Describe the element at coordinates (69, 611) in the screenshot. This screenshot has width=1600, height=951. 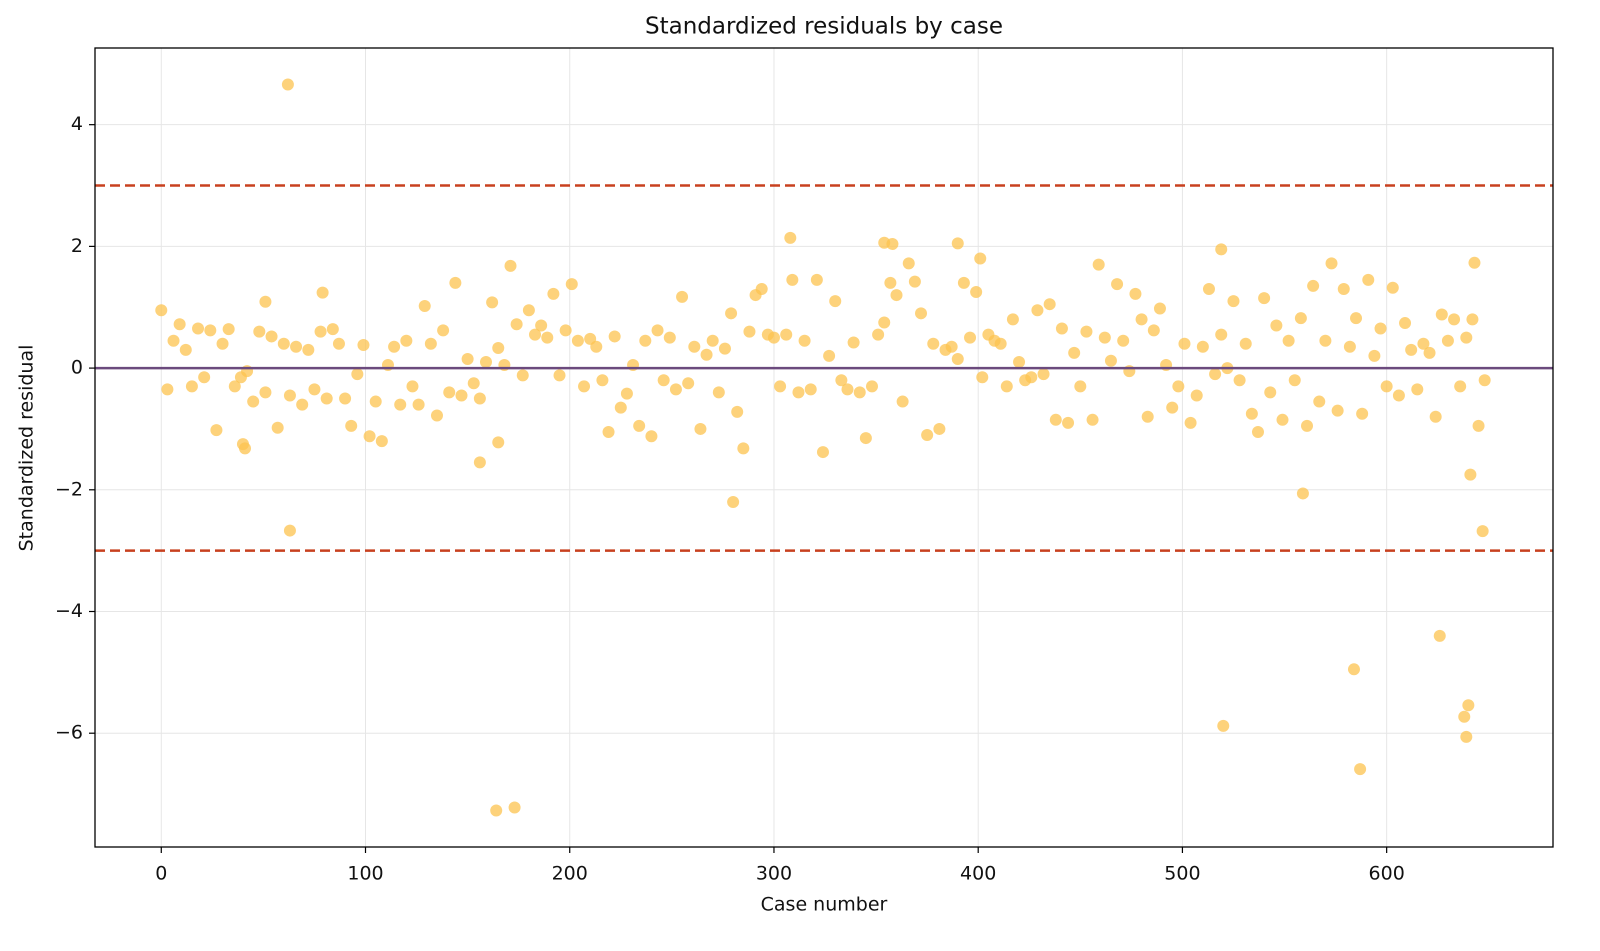
I see `y-tick-label: −4` at that location.